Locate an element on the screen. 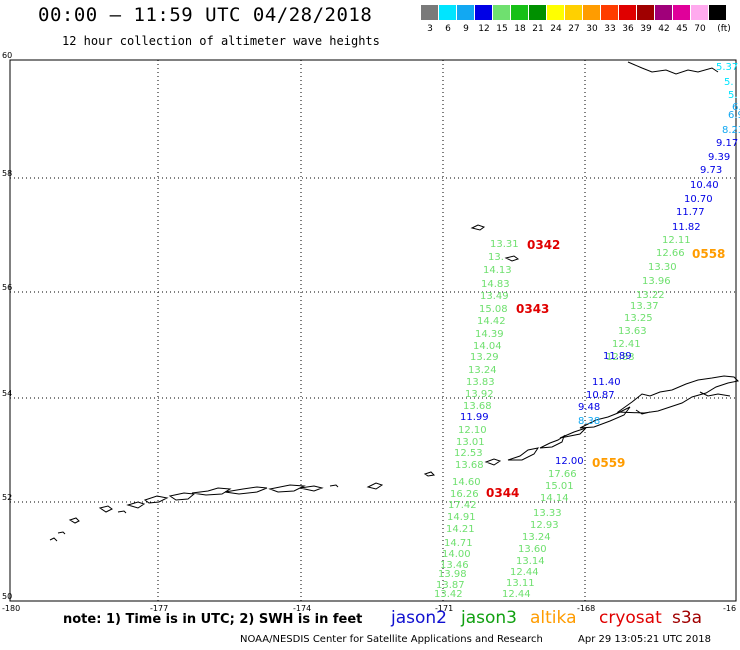 This screenshot has height=650, width=740. track-value: 15.01 is located at coordinates (559, 486).